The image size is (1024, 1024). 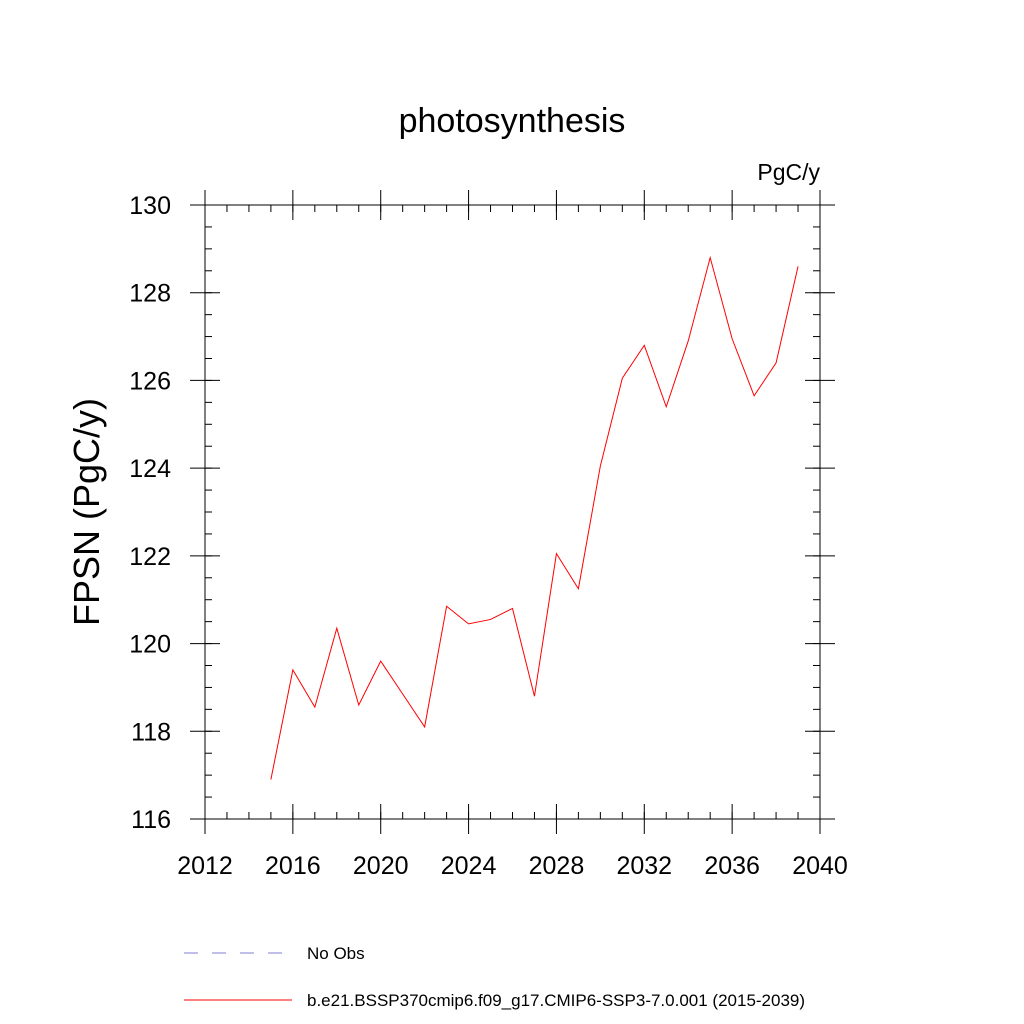 What do you see at coordinates (293, 866) in the screenshot?
I see `x-tick-label: 2016` at bounding box center [293, 866].